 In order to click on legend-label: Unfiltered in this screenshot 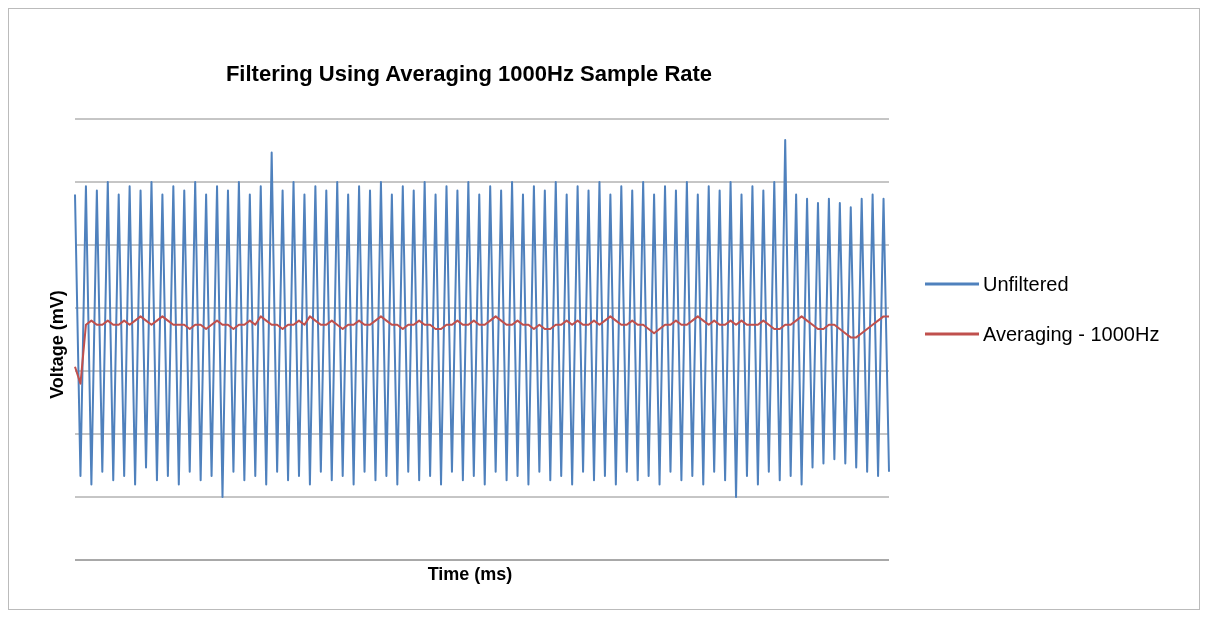, I will do `click(1026, 284)`.